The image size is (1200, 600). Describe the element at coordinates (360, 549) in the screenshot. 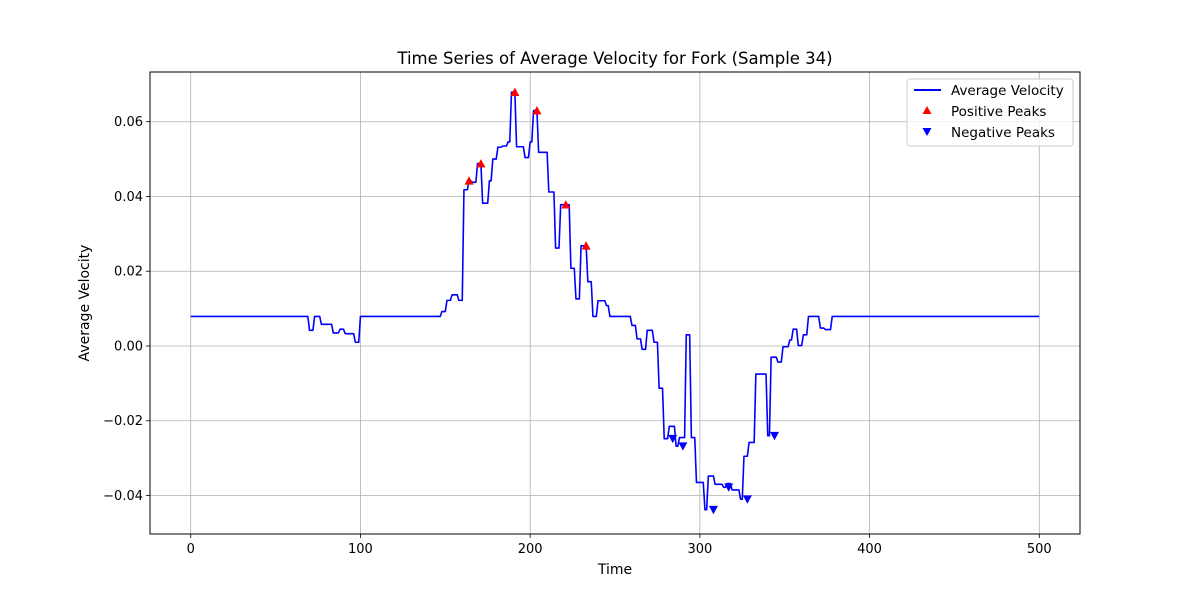

I see `x-tick-label: 100` at that location.